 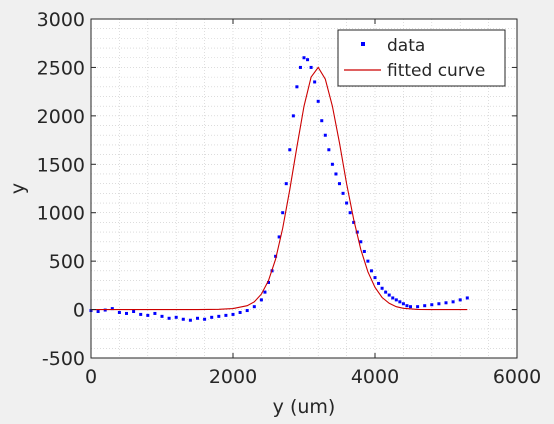 I want to click on legend-marker-data, so click(x=363, y=44).